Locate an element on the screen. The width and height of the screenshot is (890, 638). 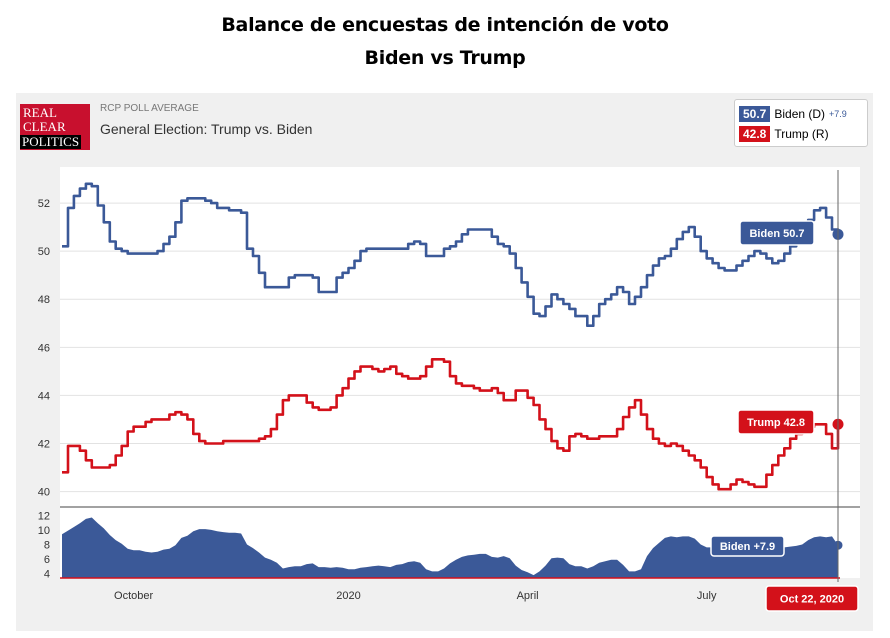
y-tick-label: 50 is located at coordinates (44, 252).